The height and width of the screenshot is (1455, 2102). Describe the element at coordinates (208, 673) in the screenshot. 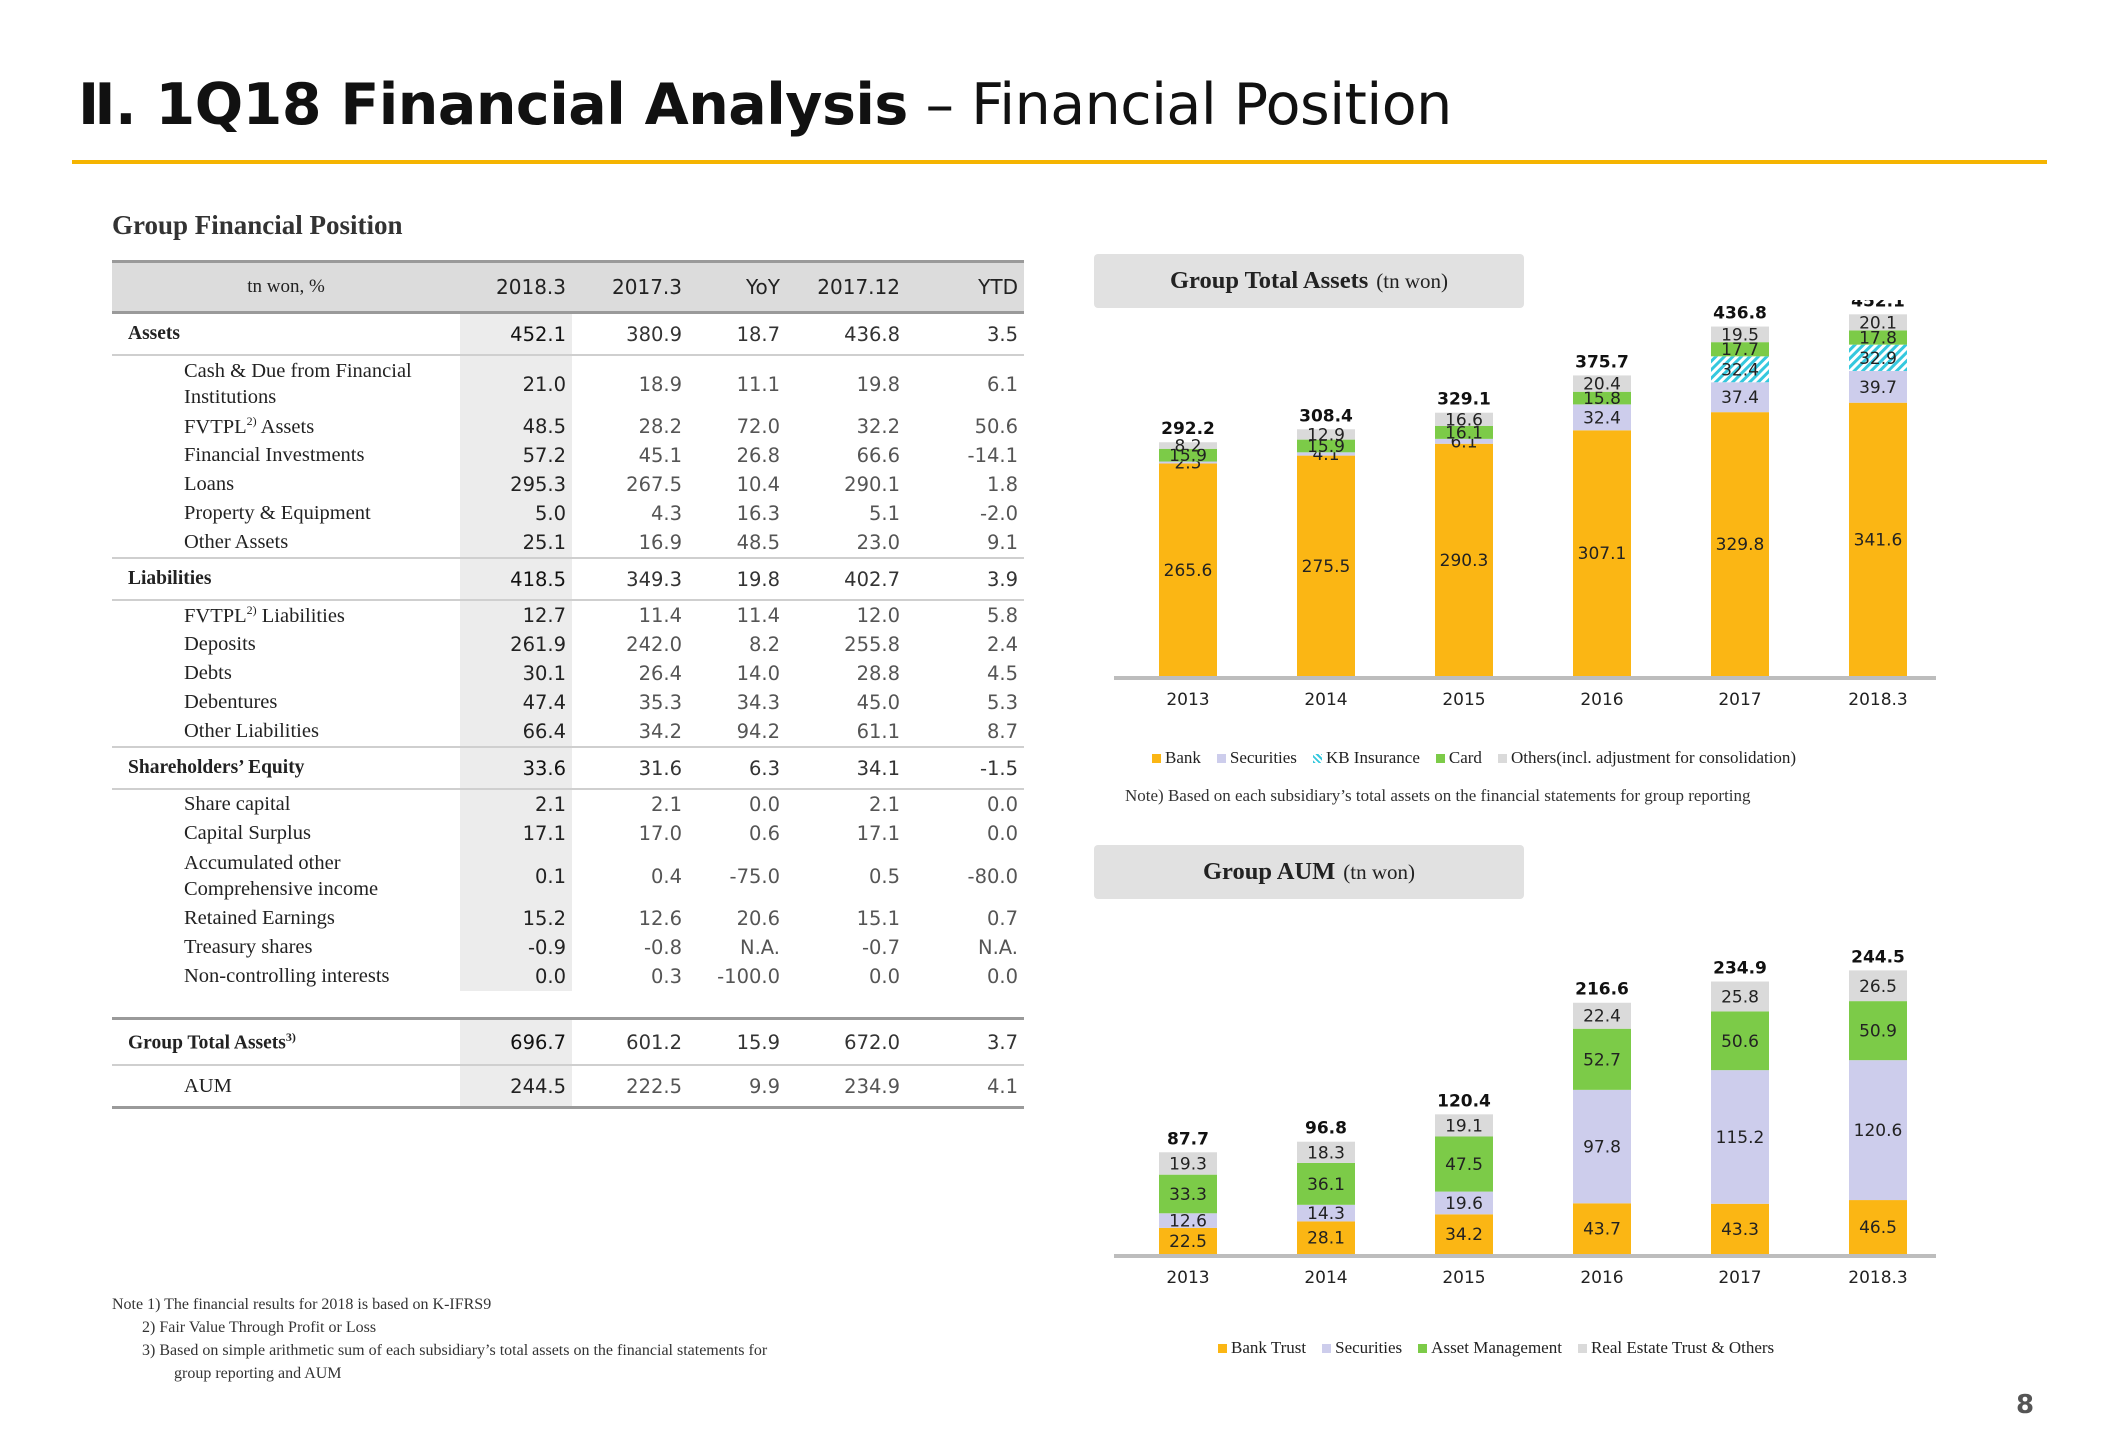

I see `row-label-text: Debts` at that location.